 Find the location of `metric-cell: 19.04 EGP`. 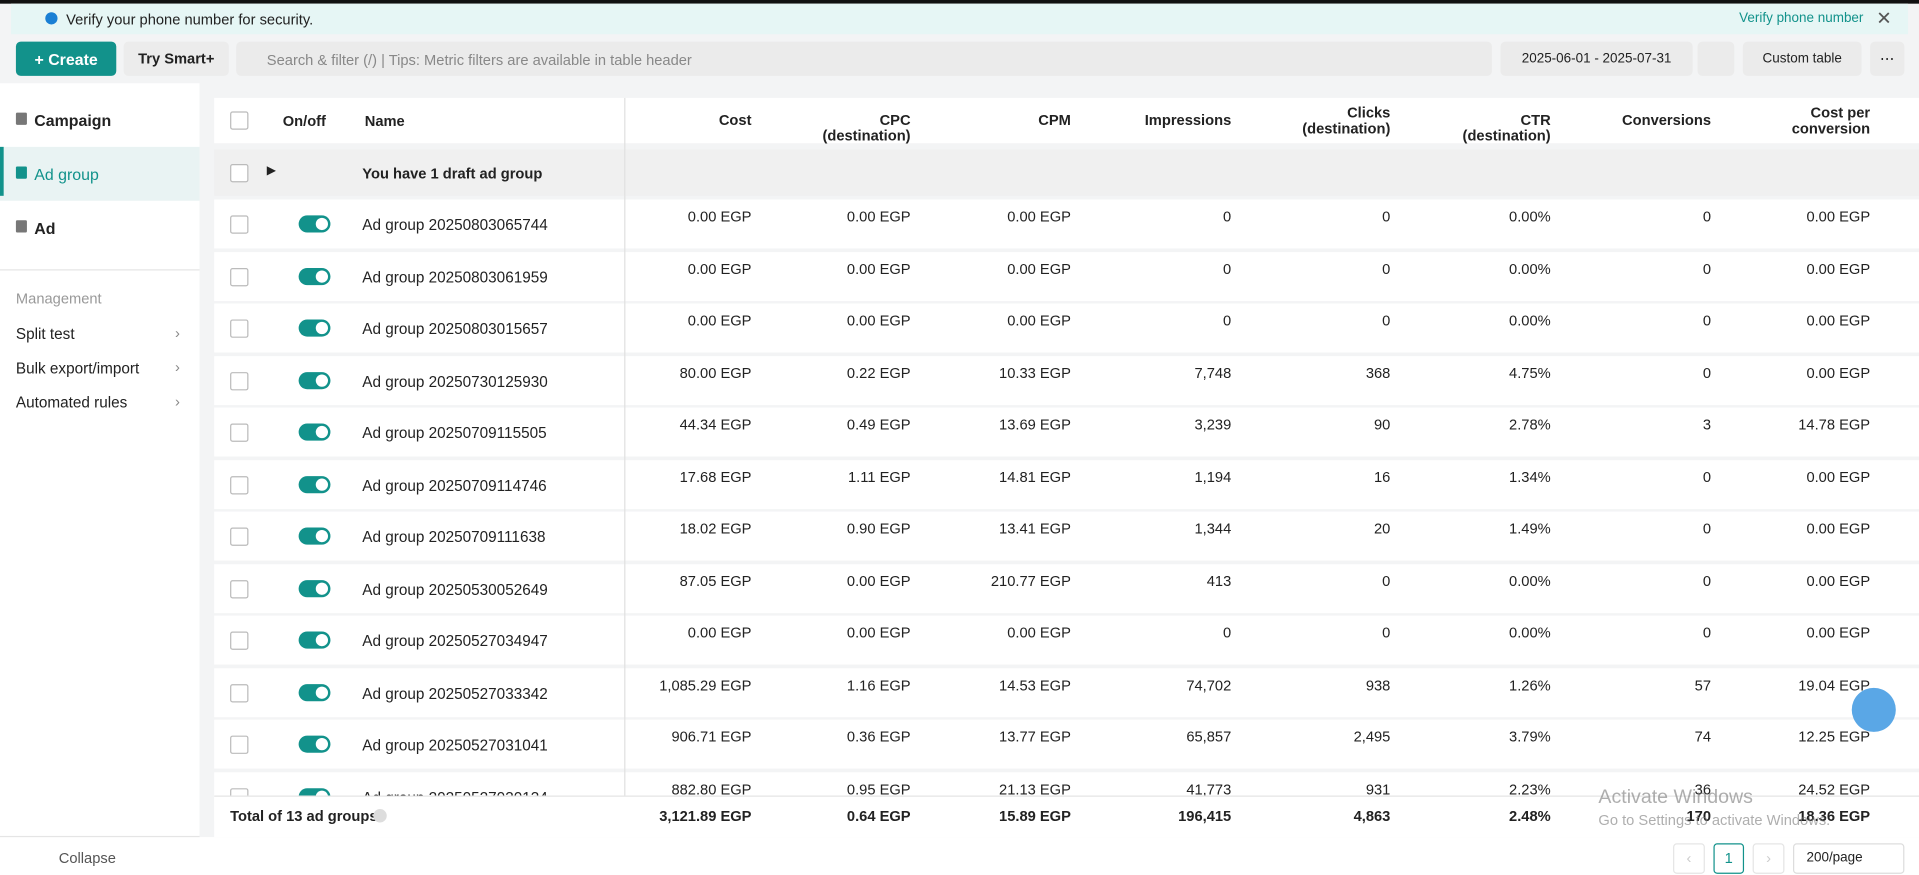

metric-cell: 19.04 EGP is located at coordinates (1834, 685).